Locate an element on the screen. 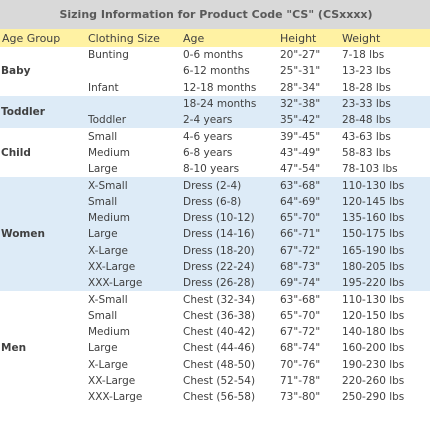 The image size is (430, 430). table-row: X-Large Chest (48-50) 70"-76" 190-230 lbs is located at coordinates (215, 365).